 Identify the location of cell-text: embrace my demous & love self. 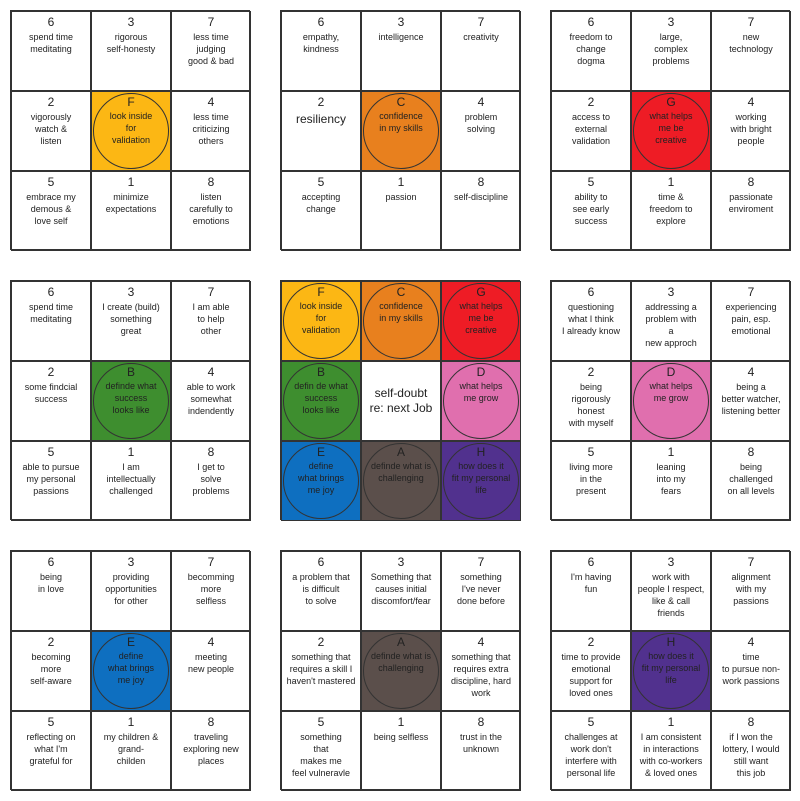
(51, 209).